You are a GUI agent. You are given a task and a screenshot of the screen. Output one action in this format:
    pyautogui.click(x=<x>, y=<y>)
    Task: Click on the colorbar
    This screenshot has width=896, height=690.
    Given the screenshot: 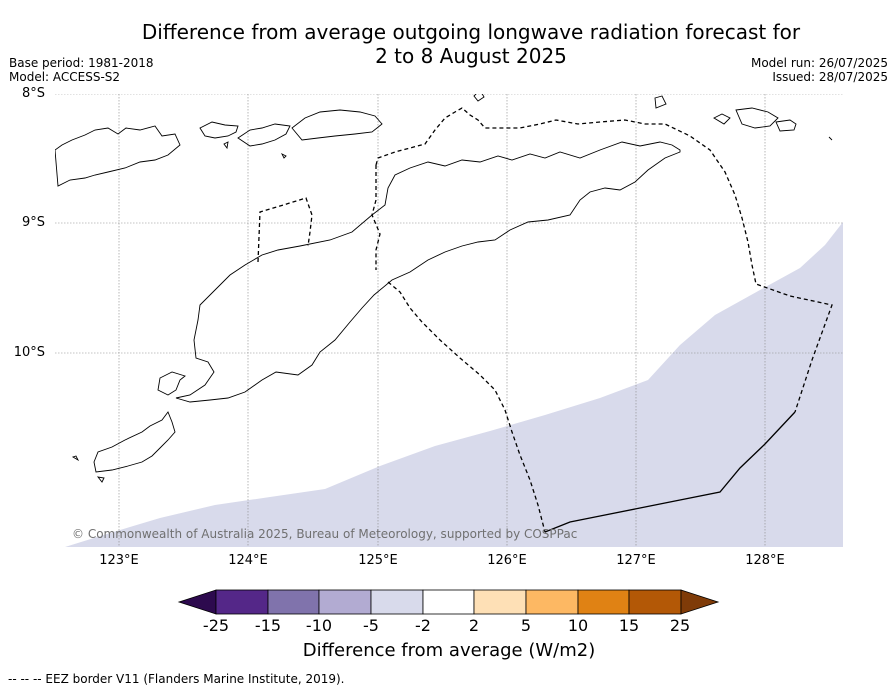 What is the action you would take?
    pyautogui.click(x=448, y=602)
    